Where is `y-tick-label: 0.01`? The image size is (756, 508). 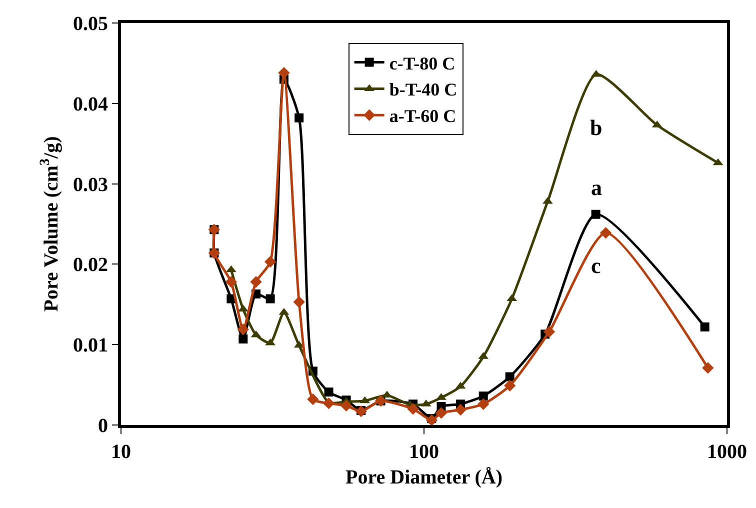 y-tick-label: 0.01 is located at coordinates (90, 345).